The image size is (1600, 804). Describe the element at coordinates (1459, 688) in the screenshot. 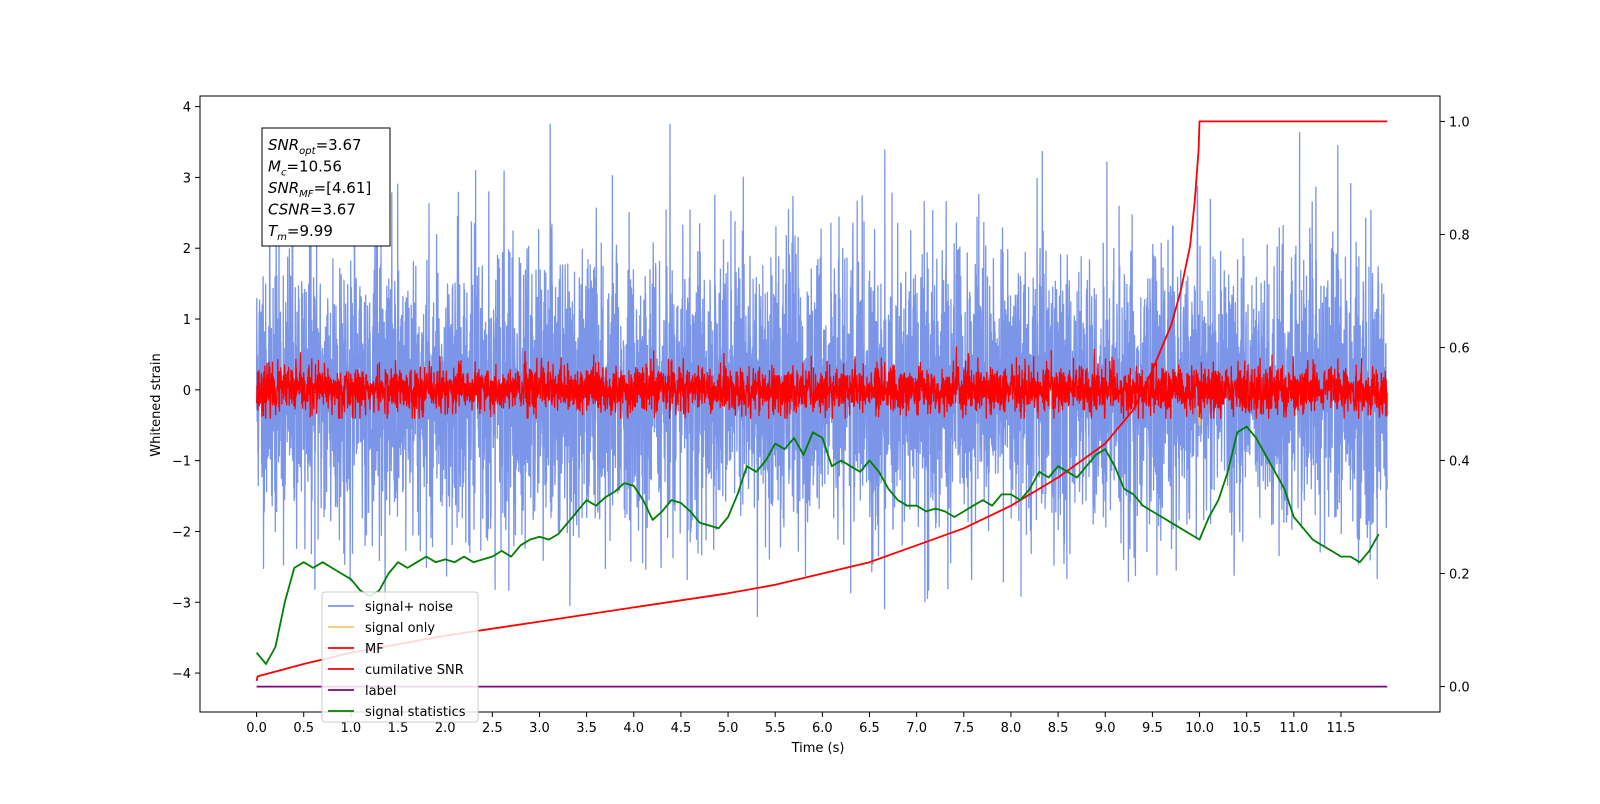

I see `y-tick-right-label: 0.0` at that location.